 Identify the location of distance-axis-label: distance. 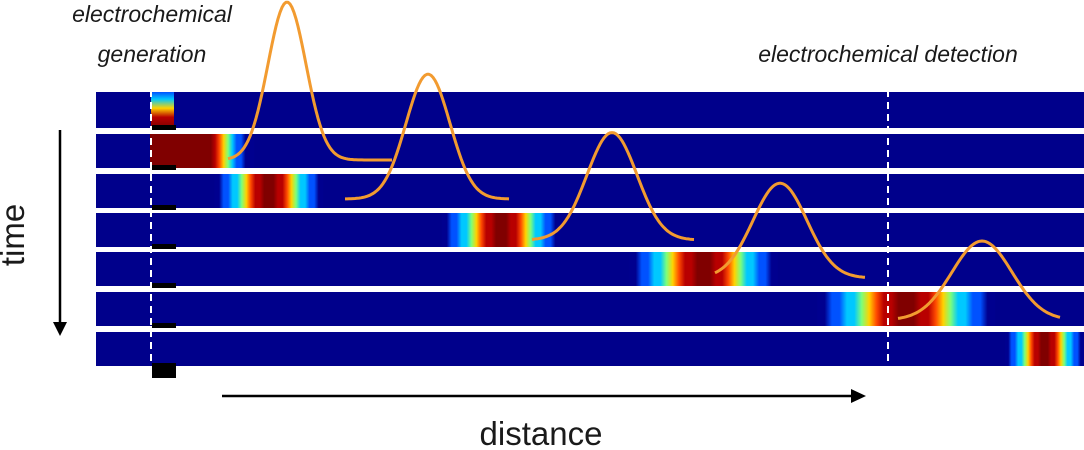
(541, 432).